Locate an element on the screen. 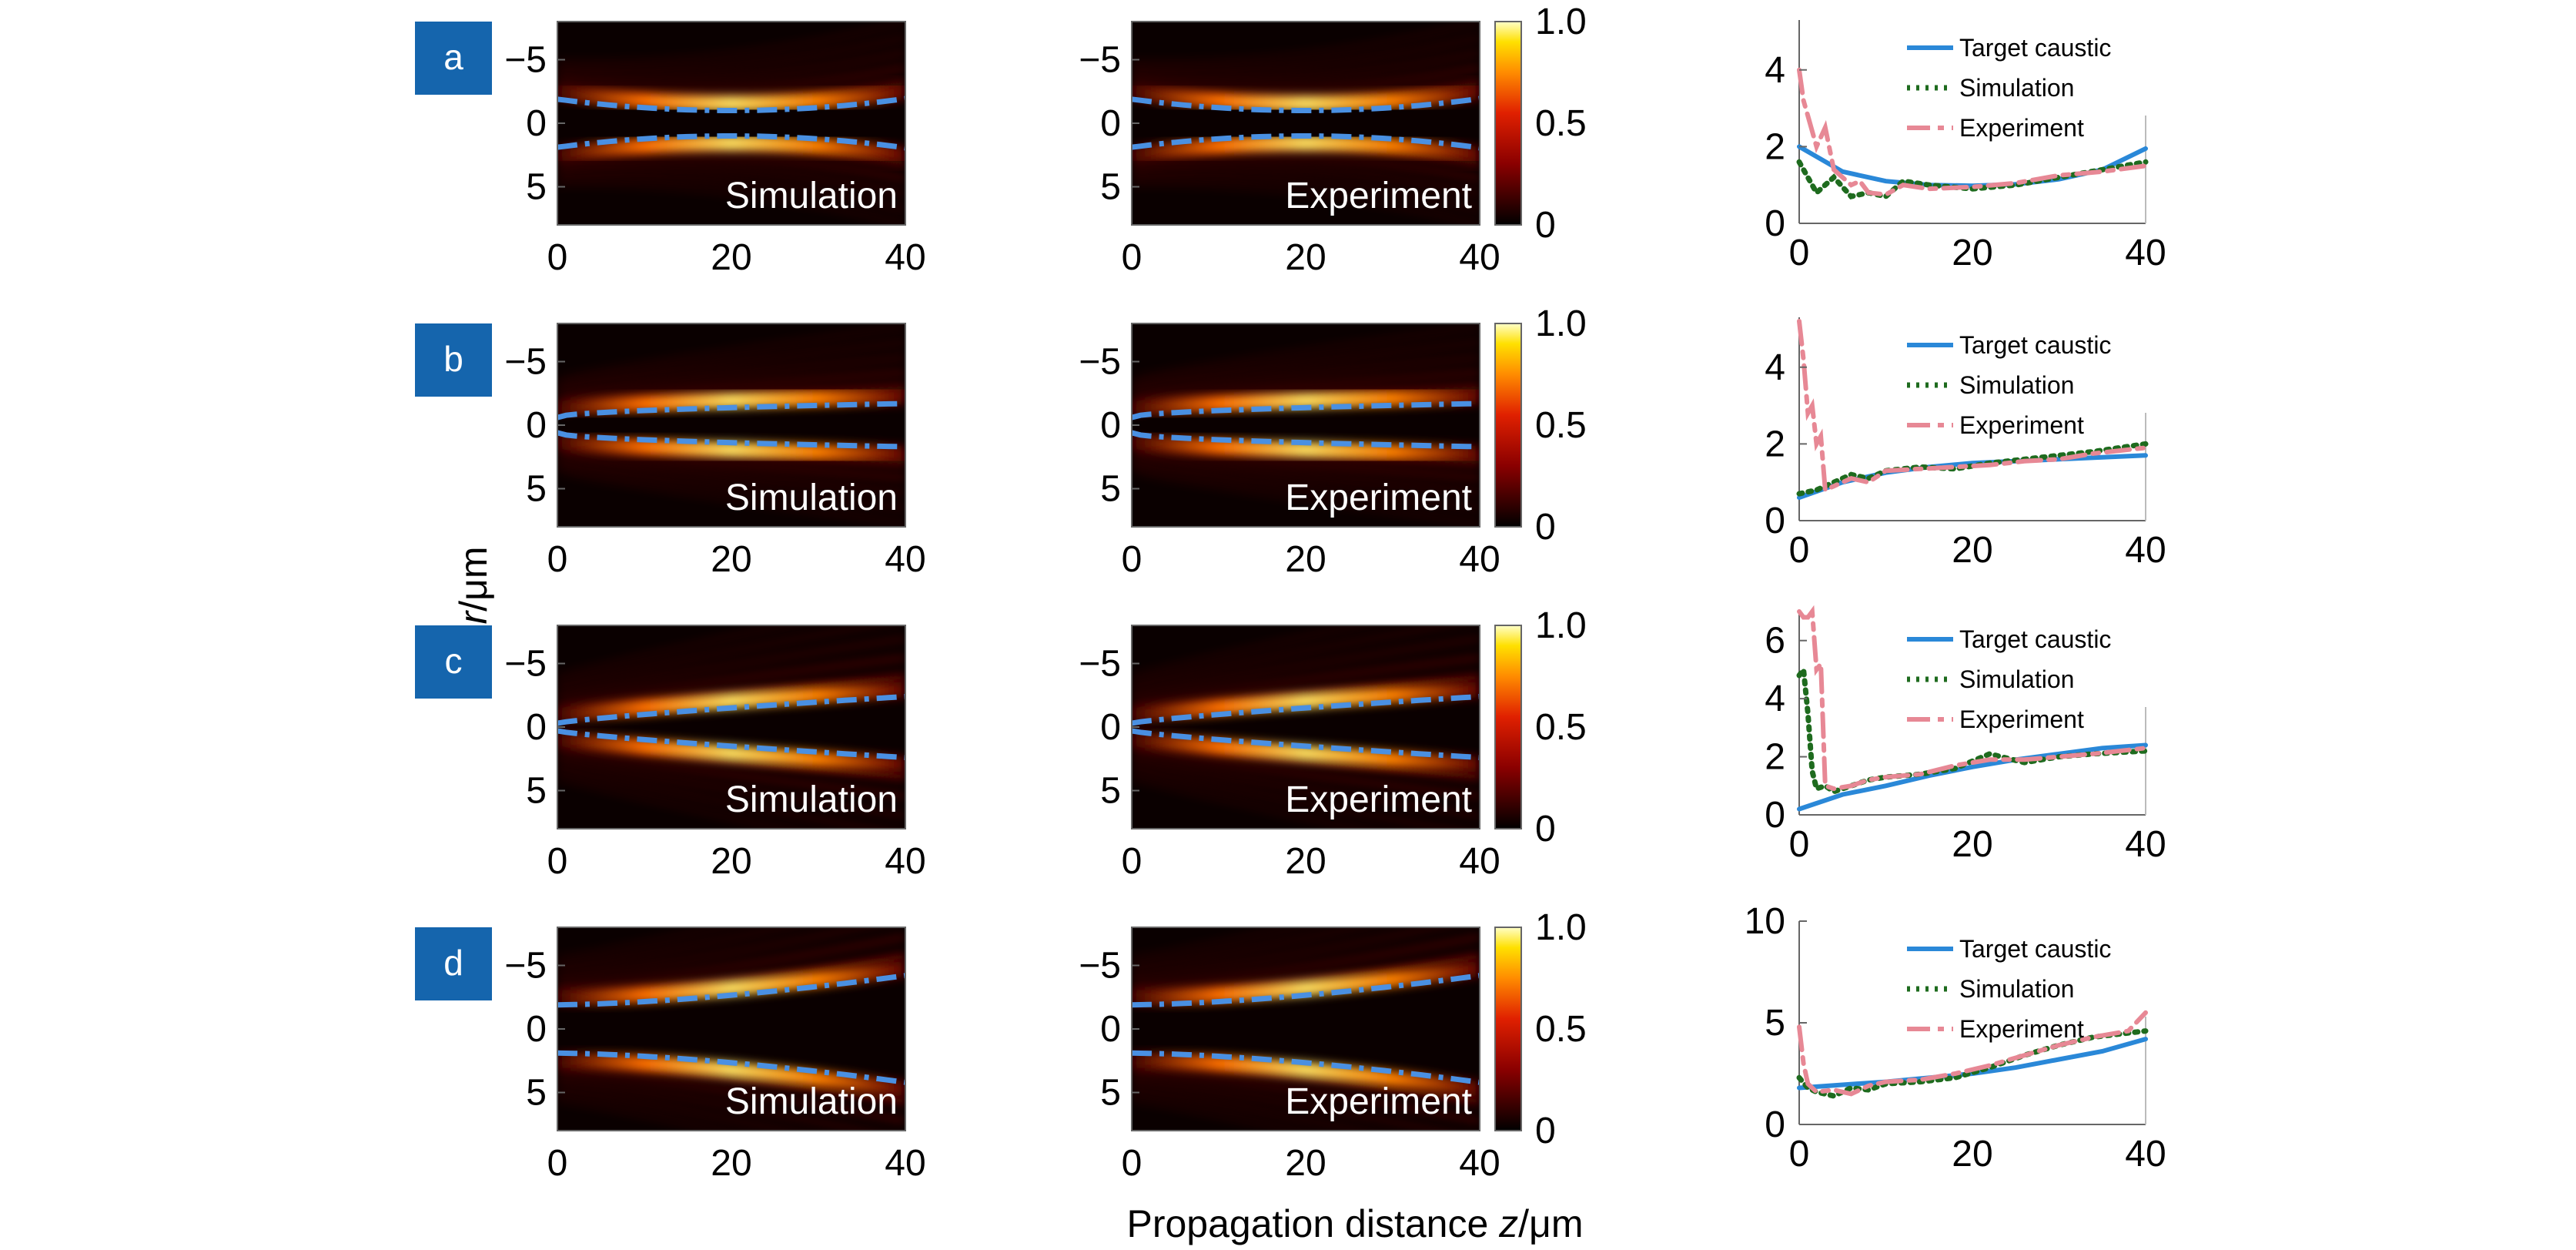 This screenshot has width=2576, height=1250. badge-letter: c is located at coordinates (454, 661).